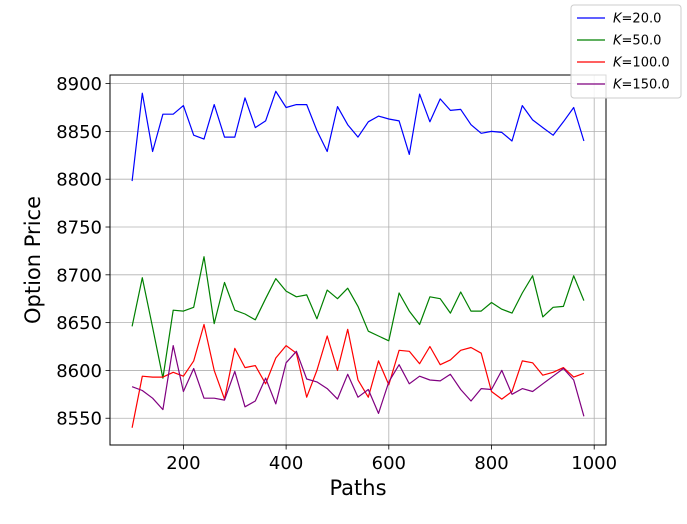  I want to click on y-tick-label: 8700, so click(79, 275).